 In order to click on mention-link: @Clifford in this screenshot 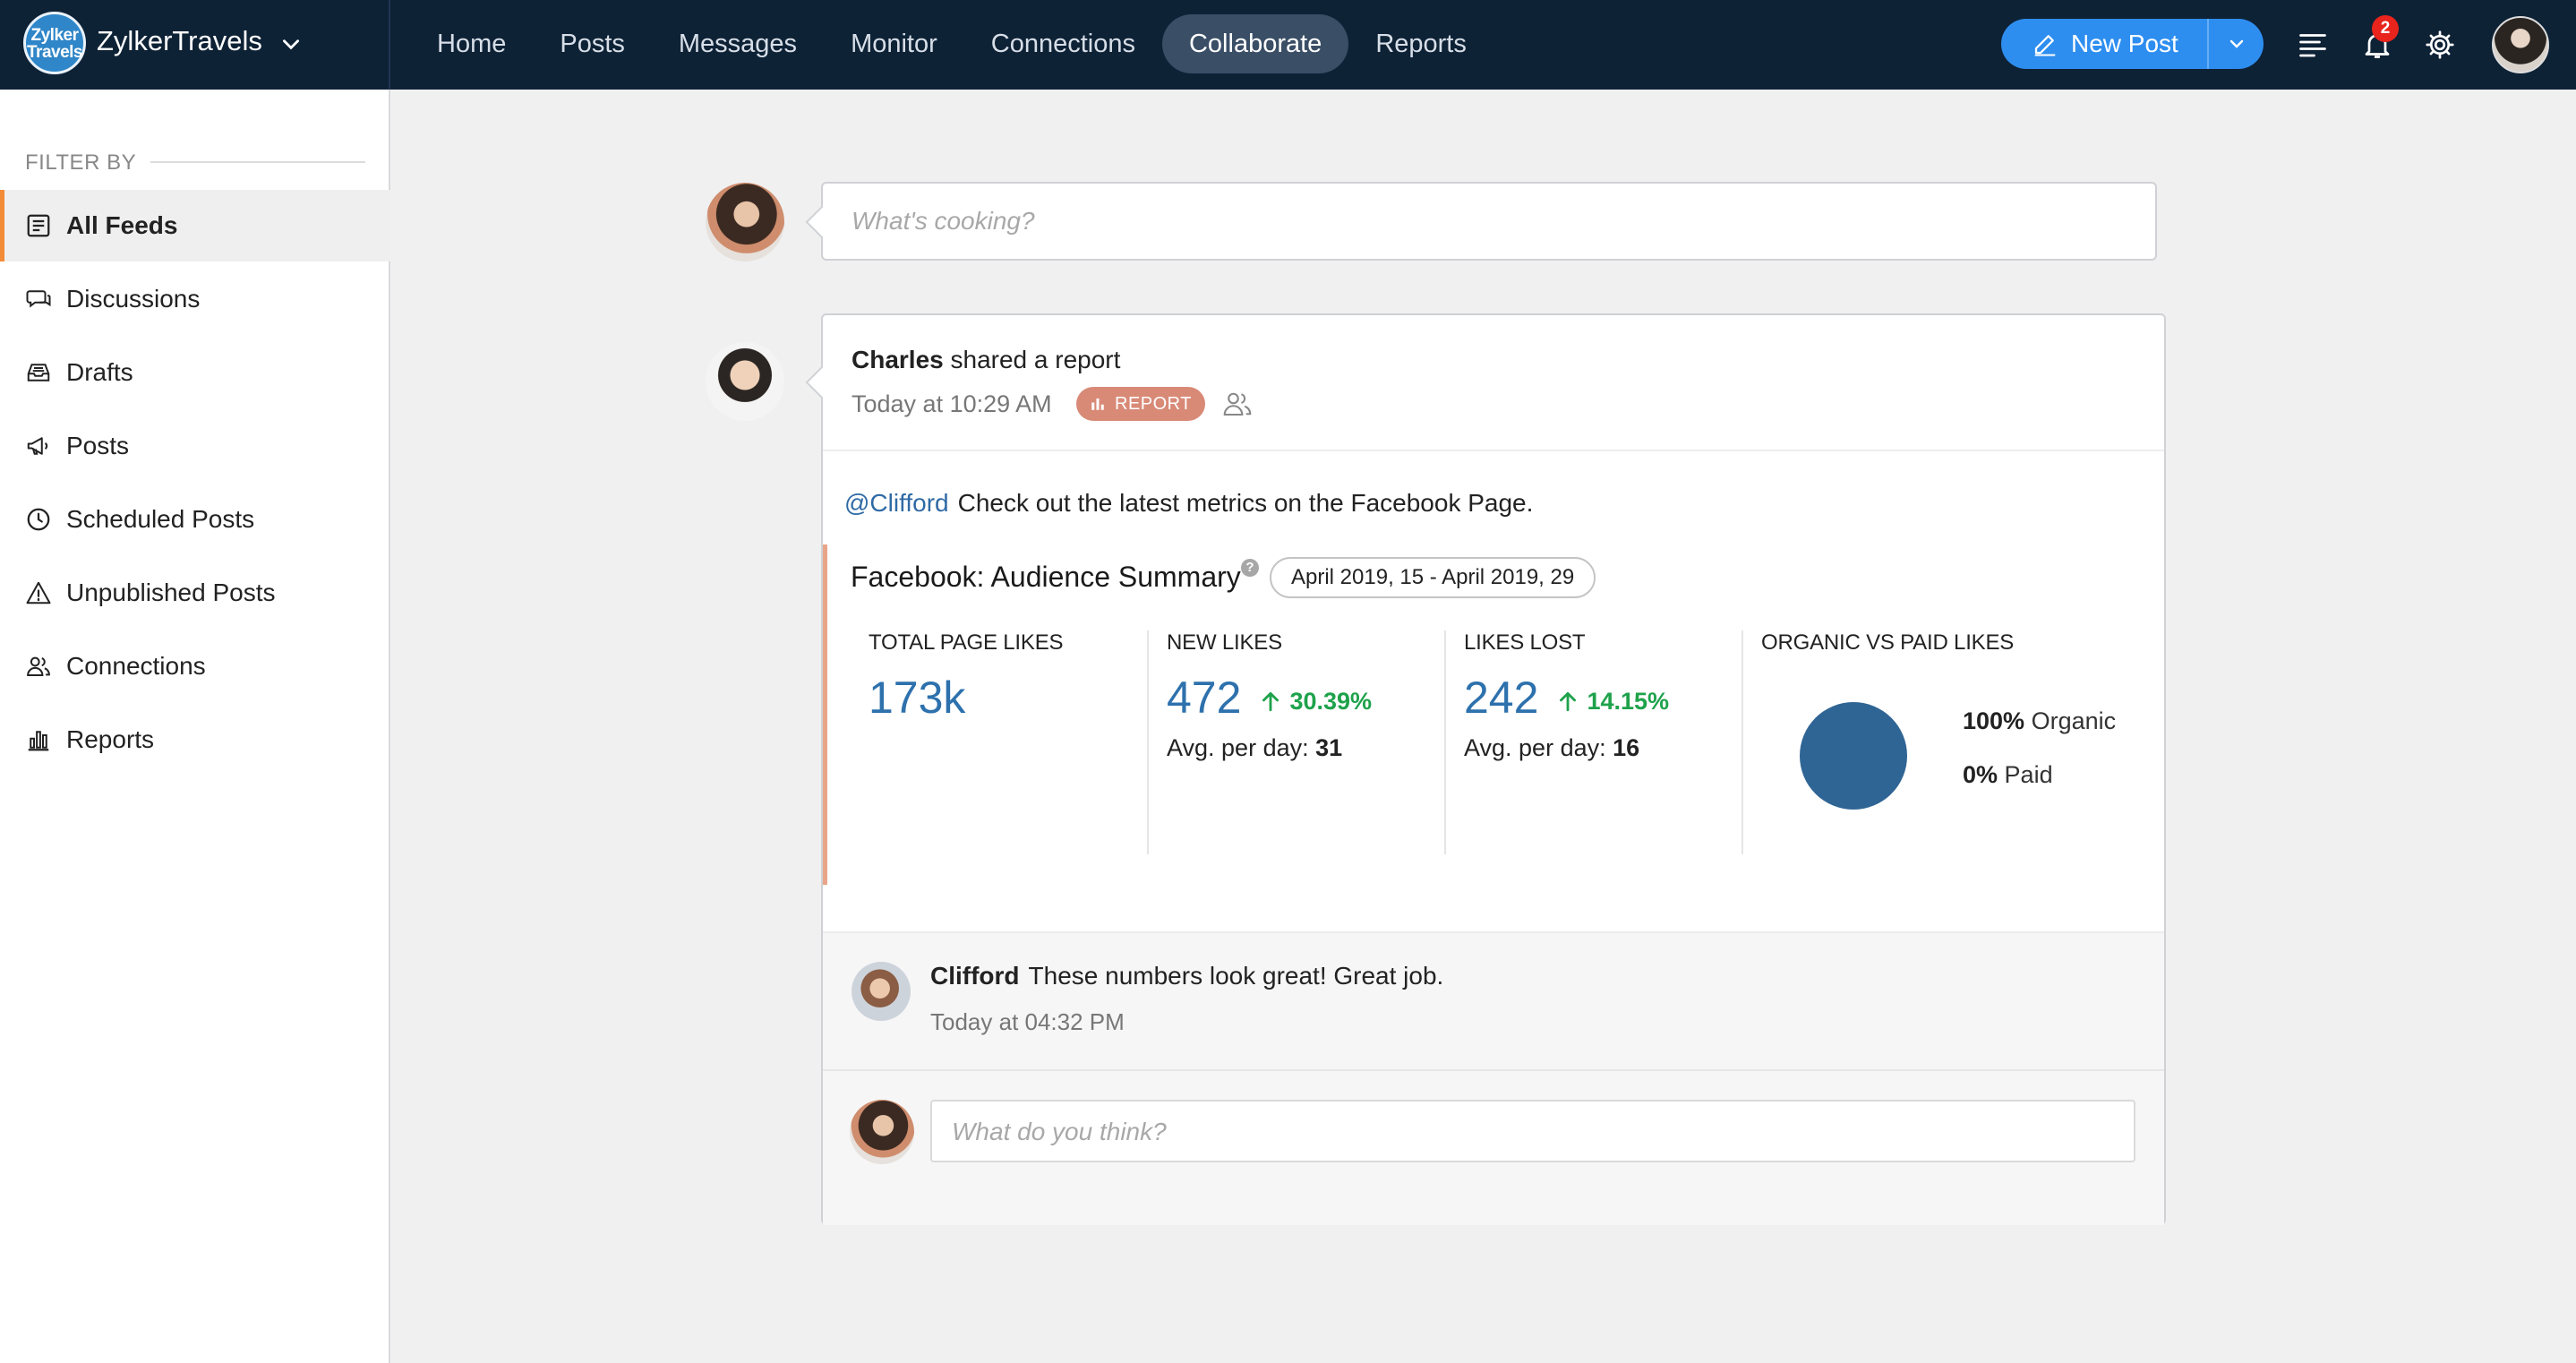, I will do `click(896, 503)`.